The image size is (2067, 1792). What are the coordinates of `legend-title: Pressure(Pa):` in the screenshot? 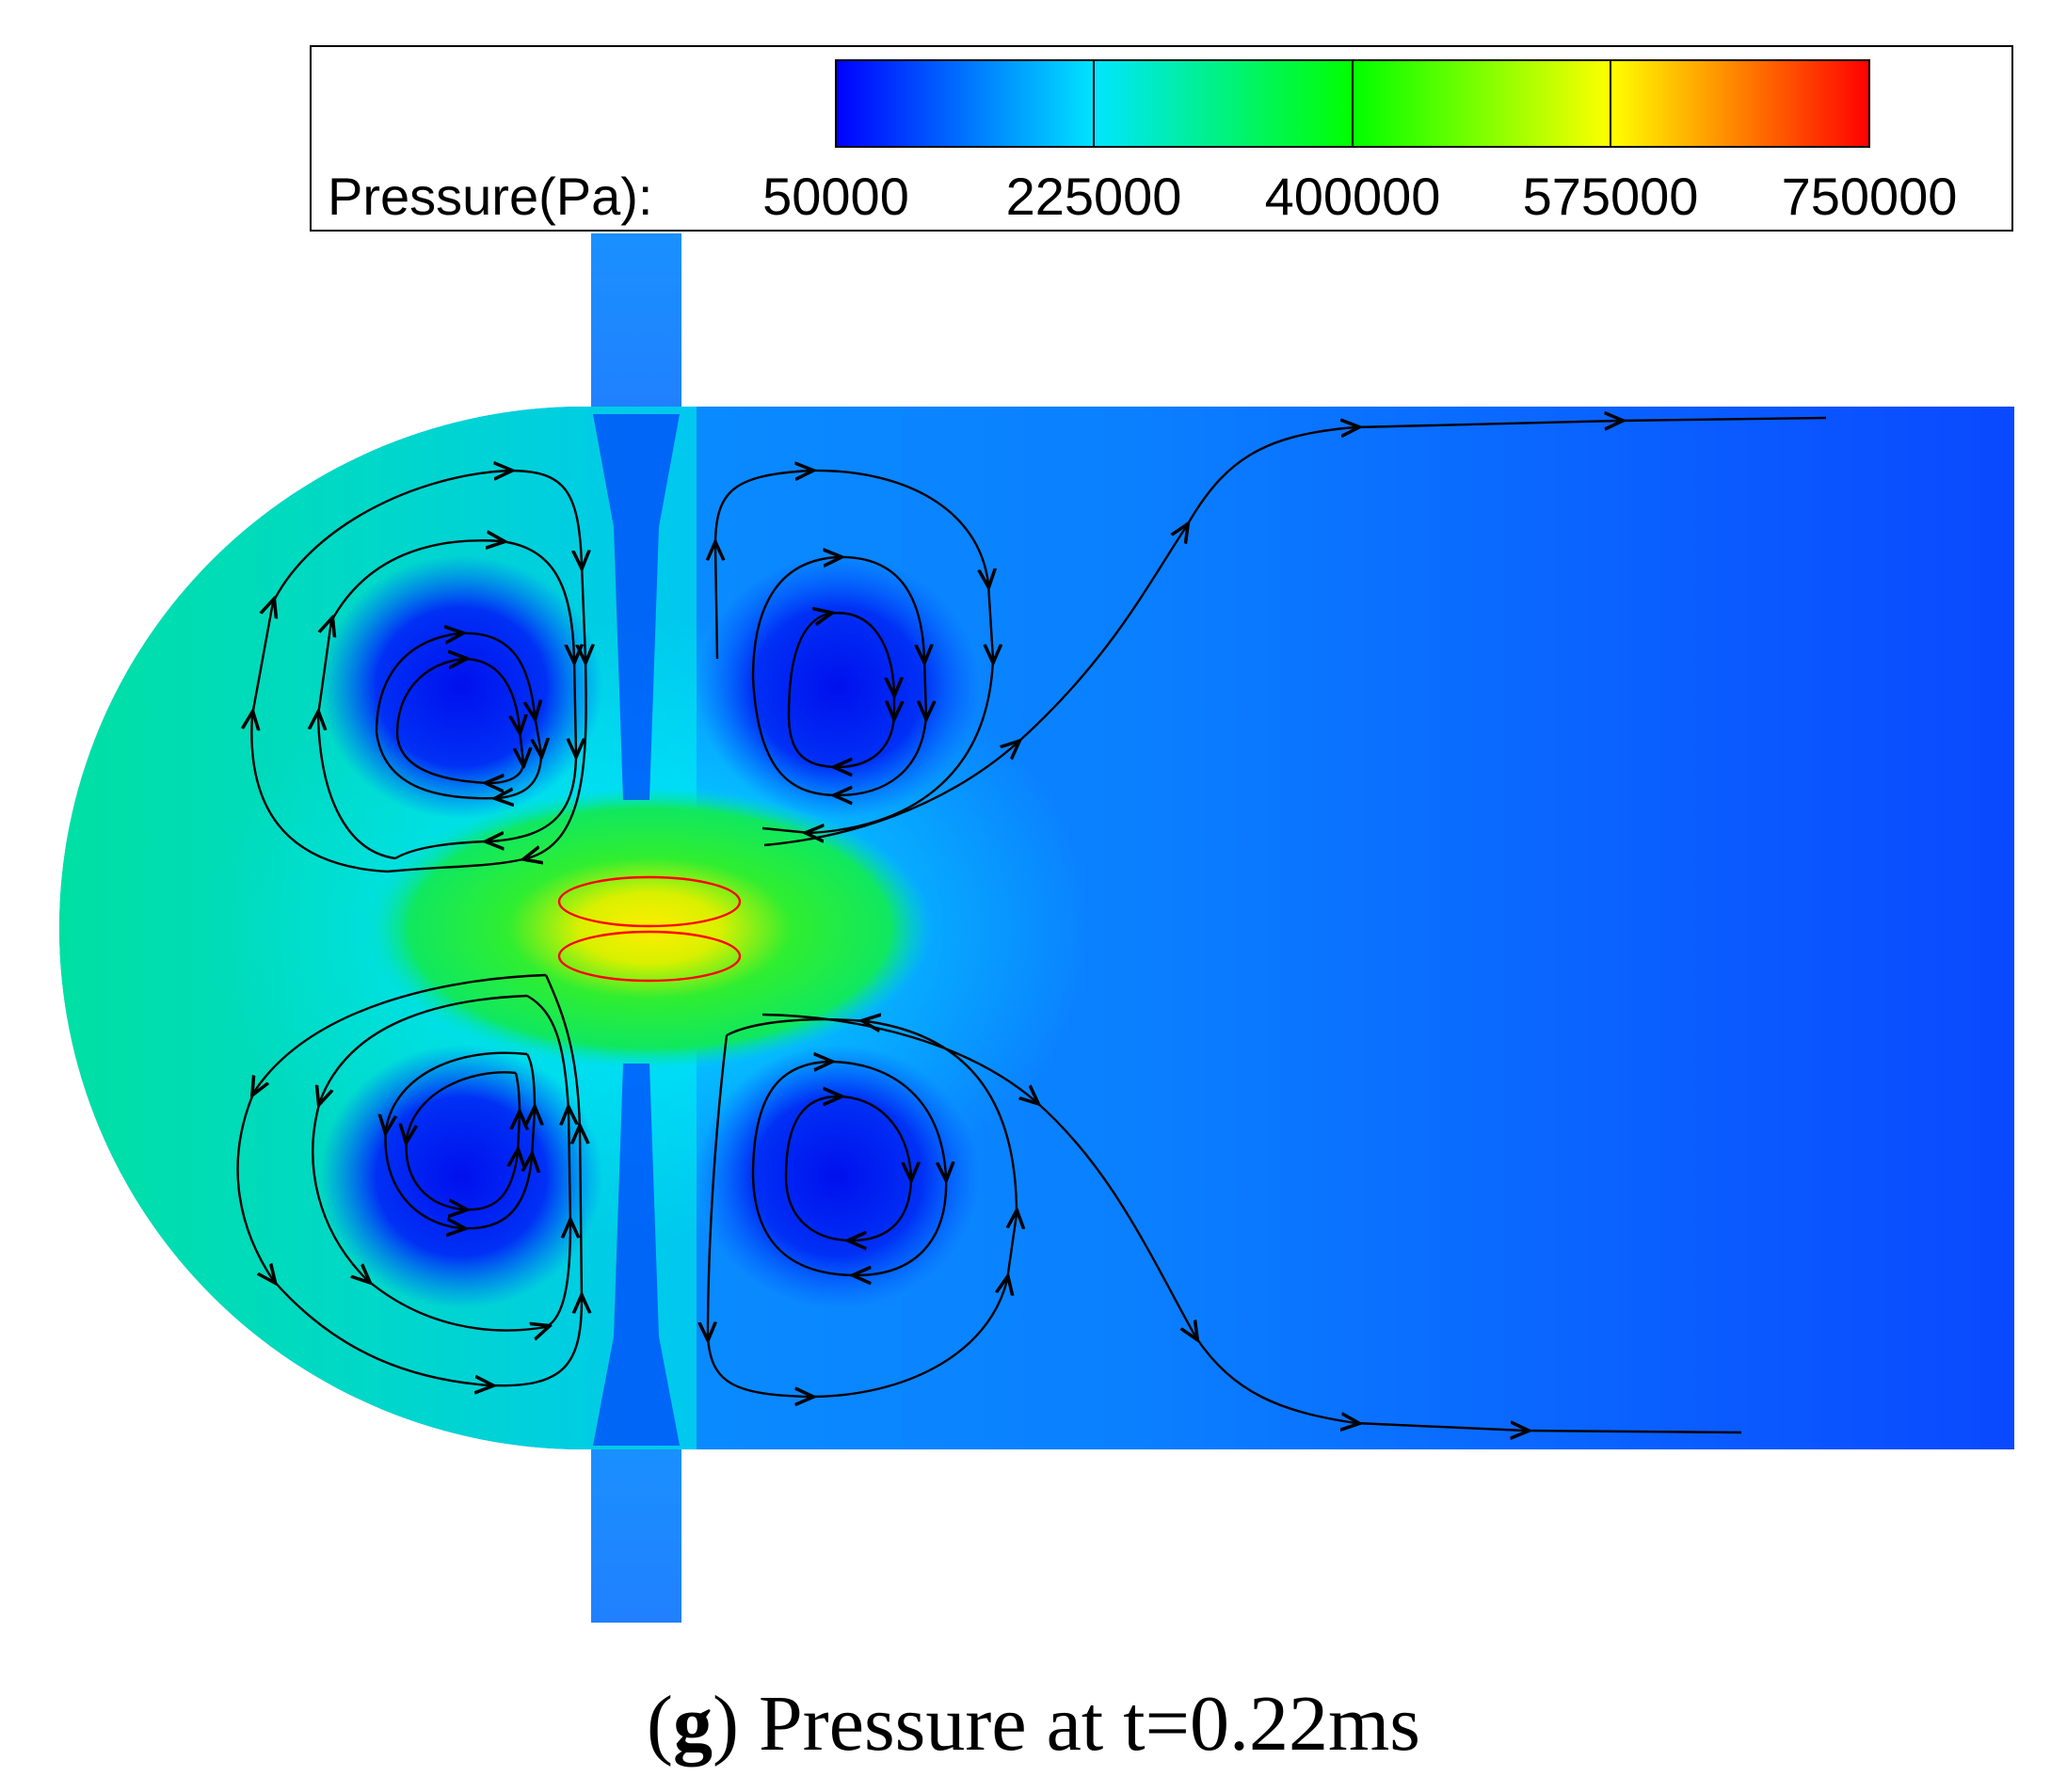 It's located at (490, 196).